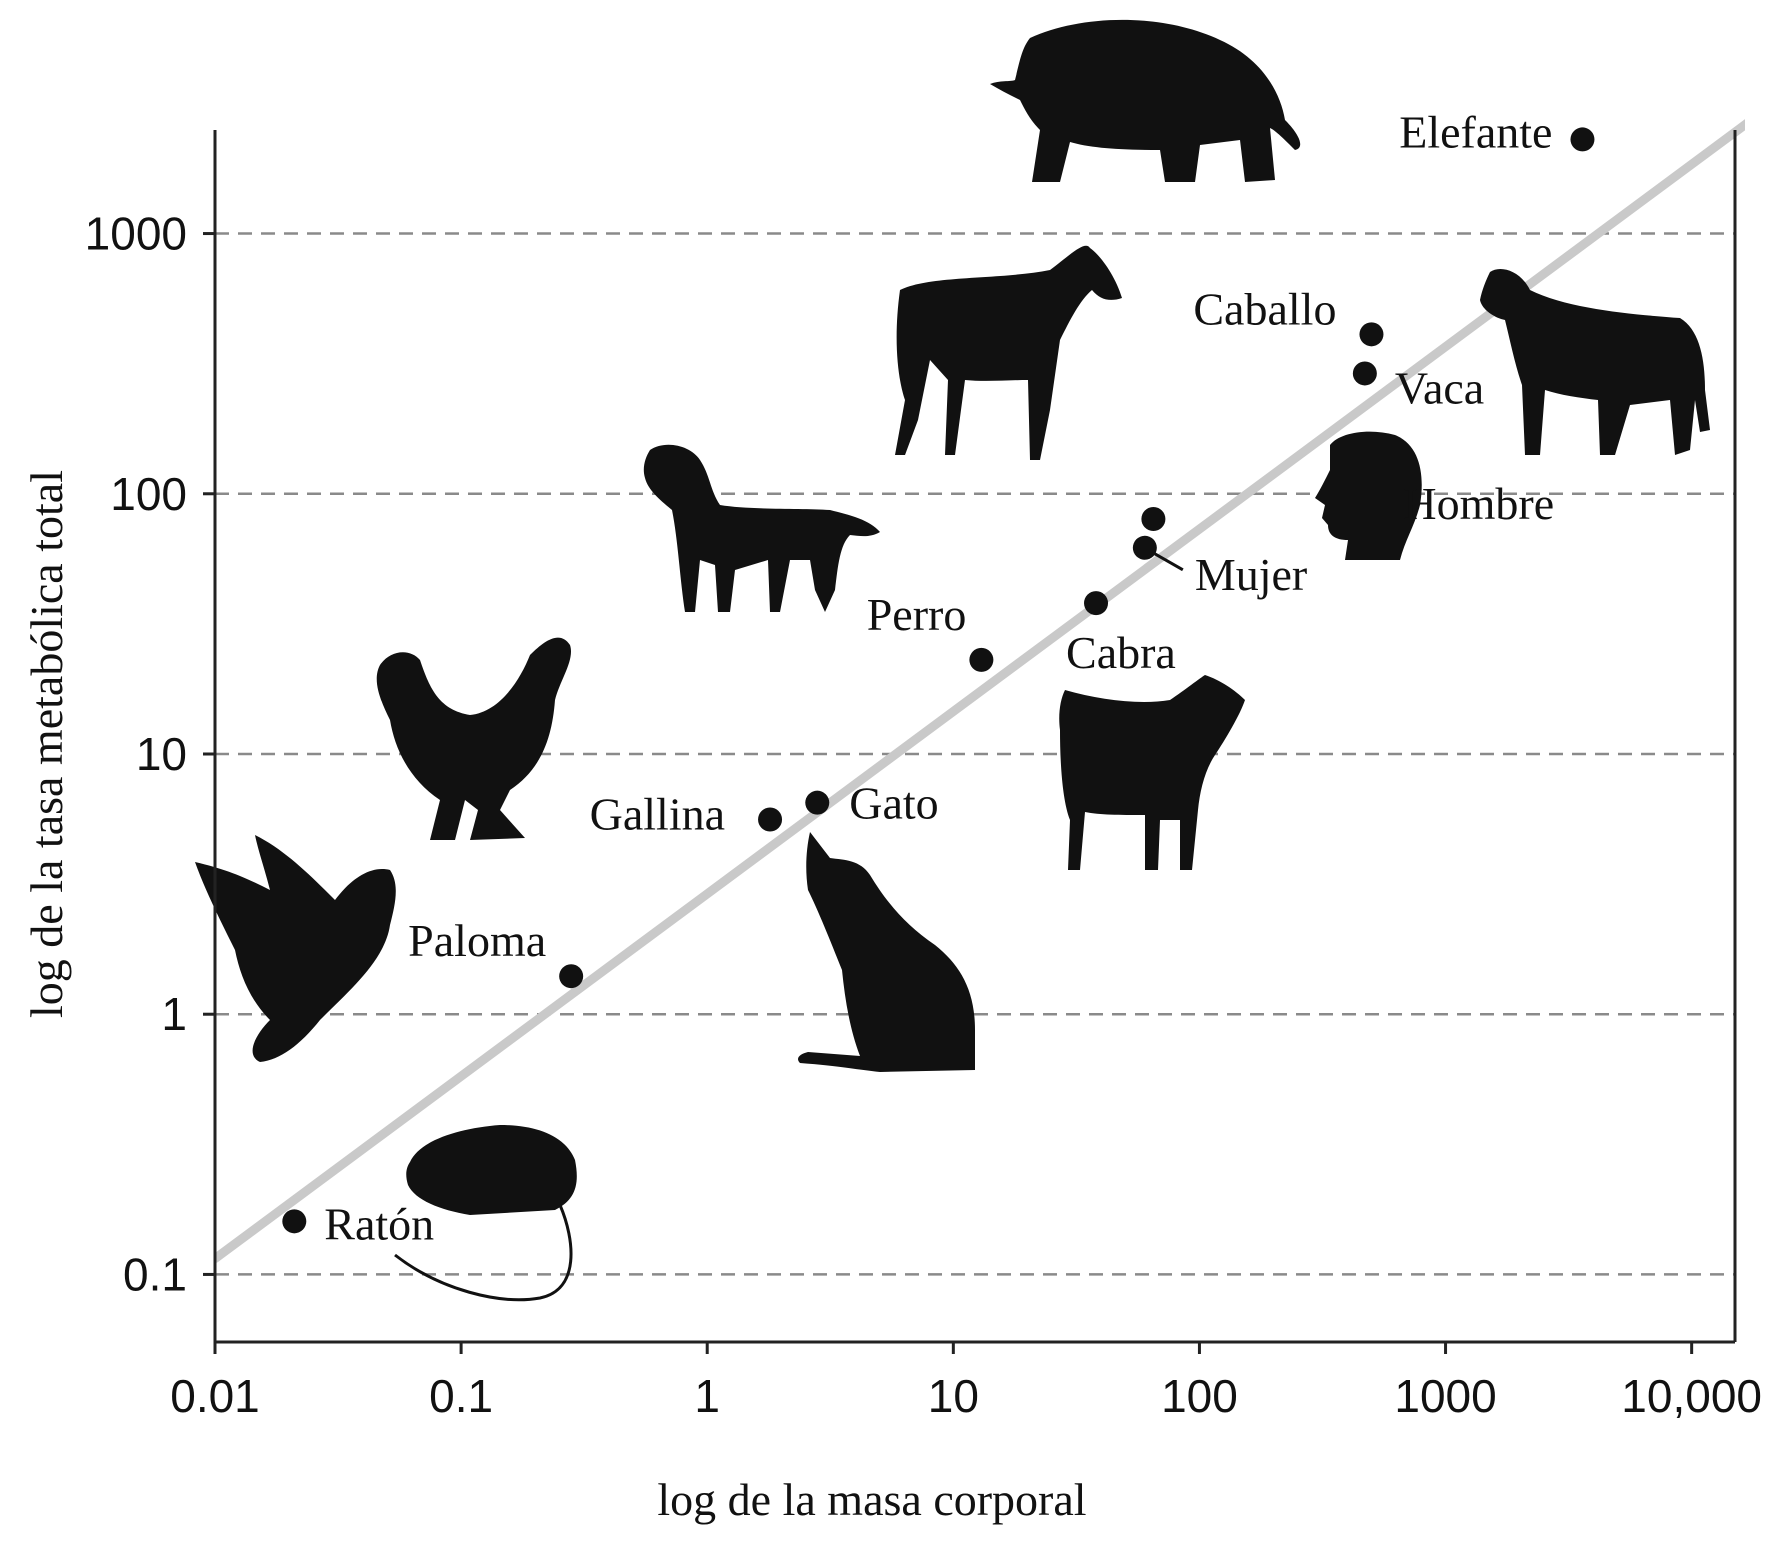 The width and height of the screenshot is (1772, 1545). Describe the element at coordinates (161, 754) in the screenshot. I see `y-tick-label: 10` at that location.